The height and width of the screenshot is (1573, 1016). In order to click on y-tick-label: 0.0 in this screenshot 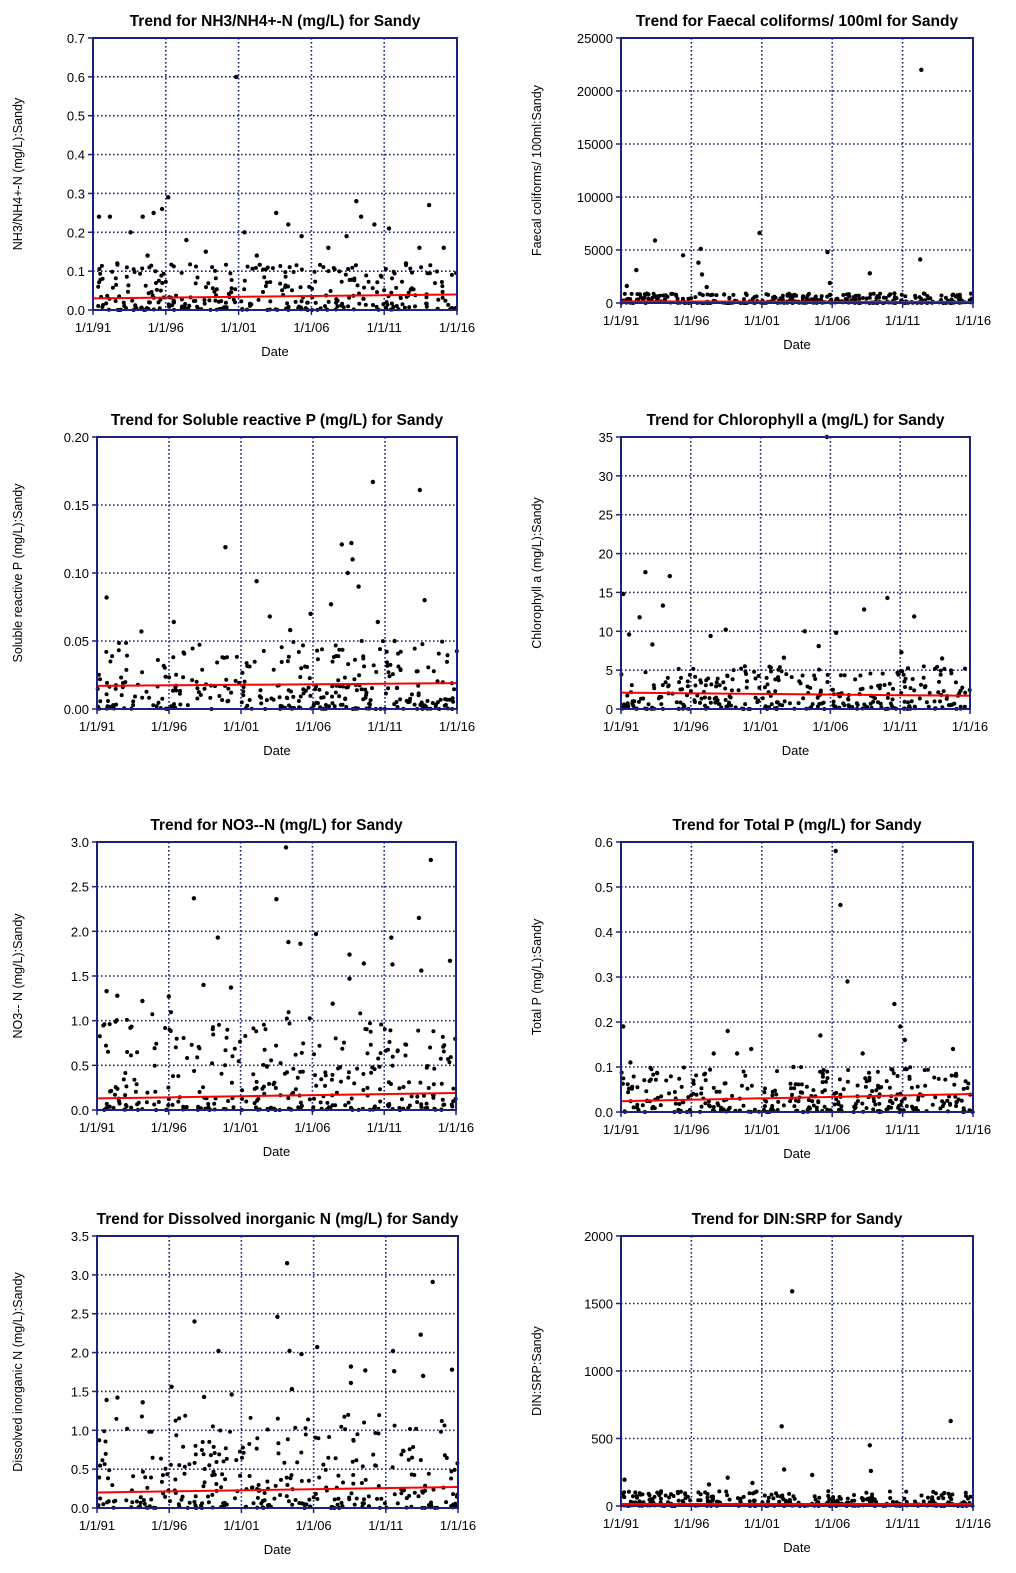, I will do `click(80, 1110)`.